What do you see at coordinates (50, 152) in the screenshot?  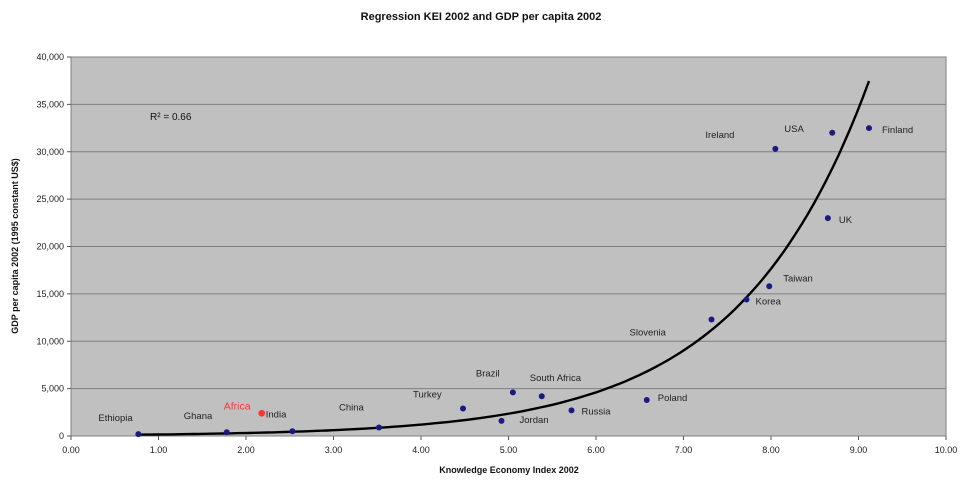 I see `y-tick-label: 30,000` at bounding box center [50, 152].